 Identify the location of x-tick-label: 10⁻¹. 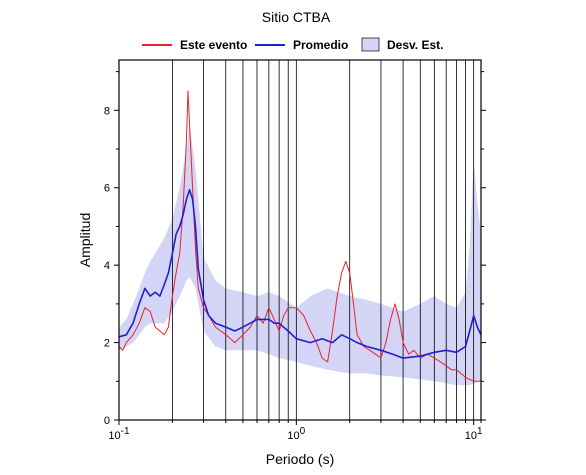
(119, 434).